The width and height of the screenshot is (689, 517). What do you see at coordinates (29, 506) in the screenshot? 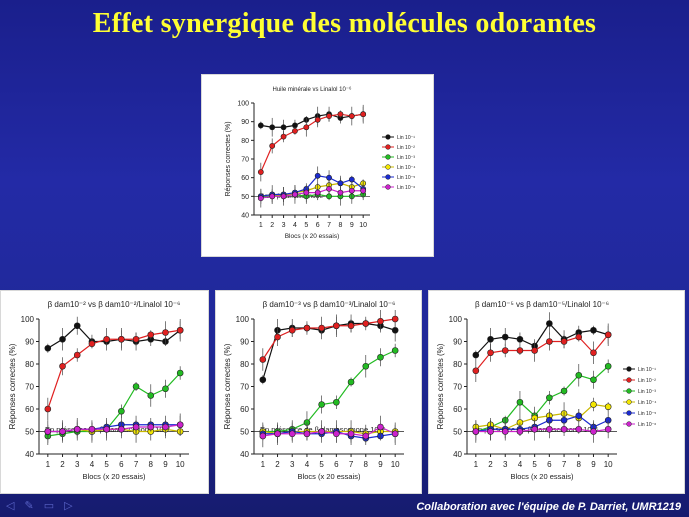
I see `pencil-icon: ✎` at bounding box center [29, 506].